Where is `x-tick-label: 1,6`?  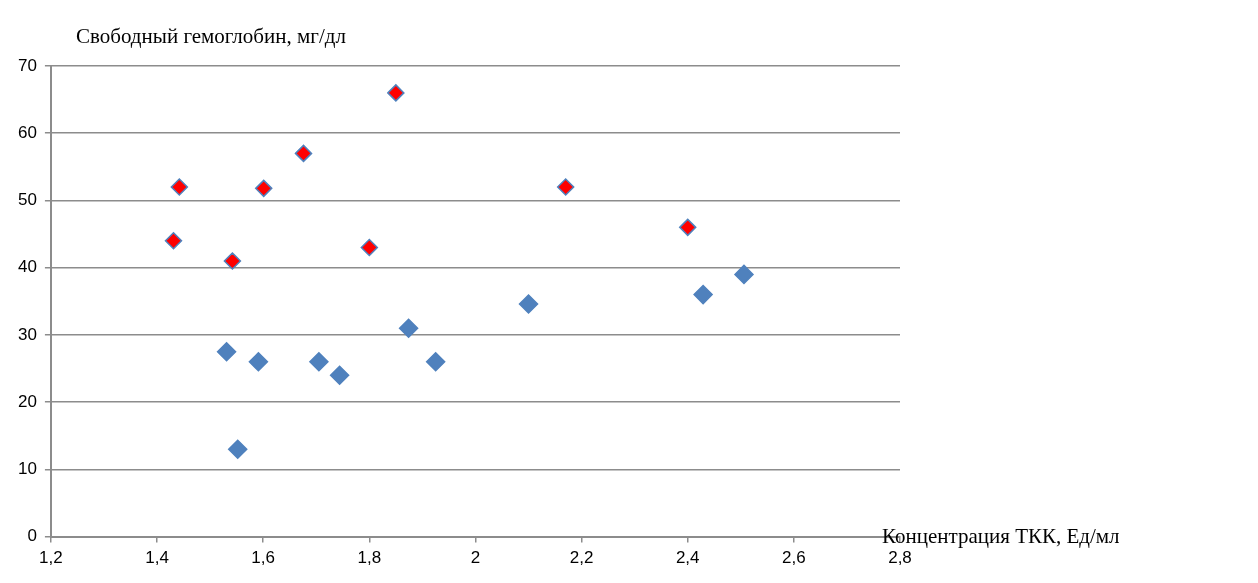 x-tick-label: 1,6 is located at coordinates (263, 558).